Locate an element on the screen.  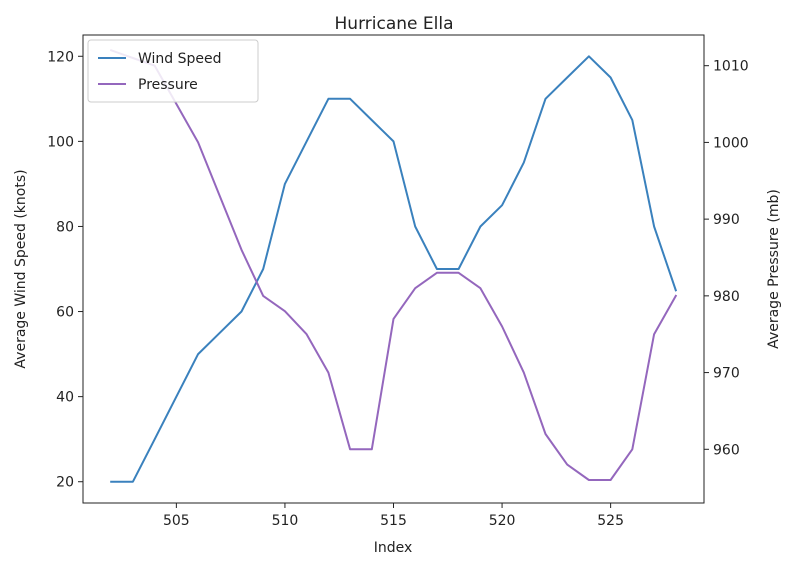
left-y-tick-label: 100 is located at coordinates (60, 142).